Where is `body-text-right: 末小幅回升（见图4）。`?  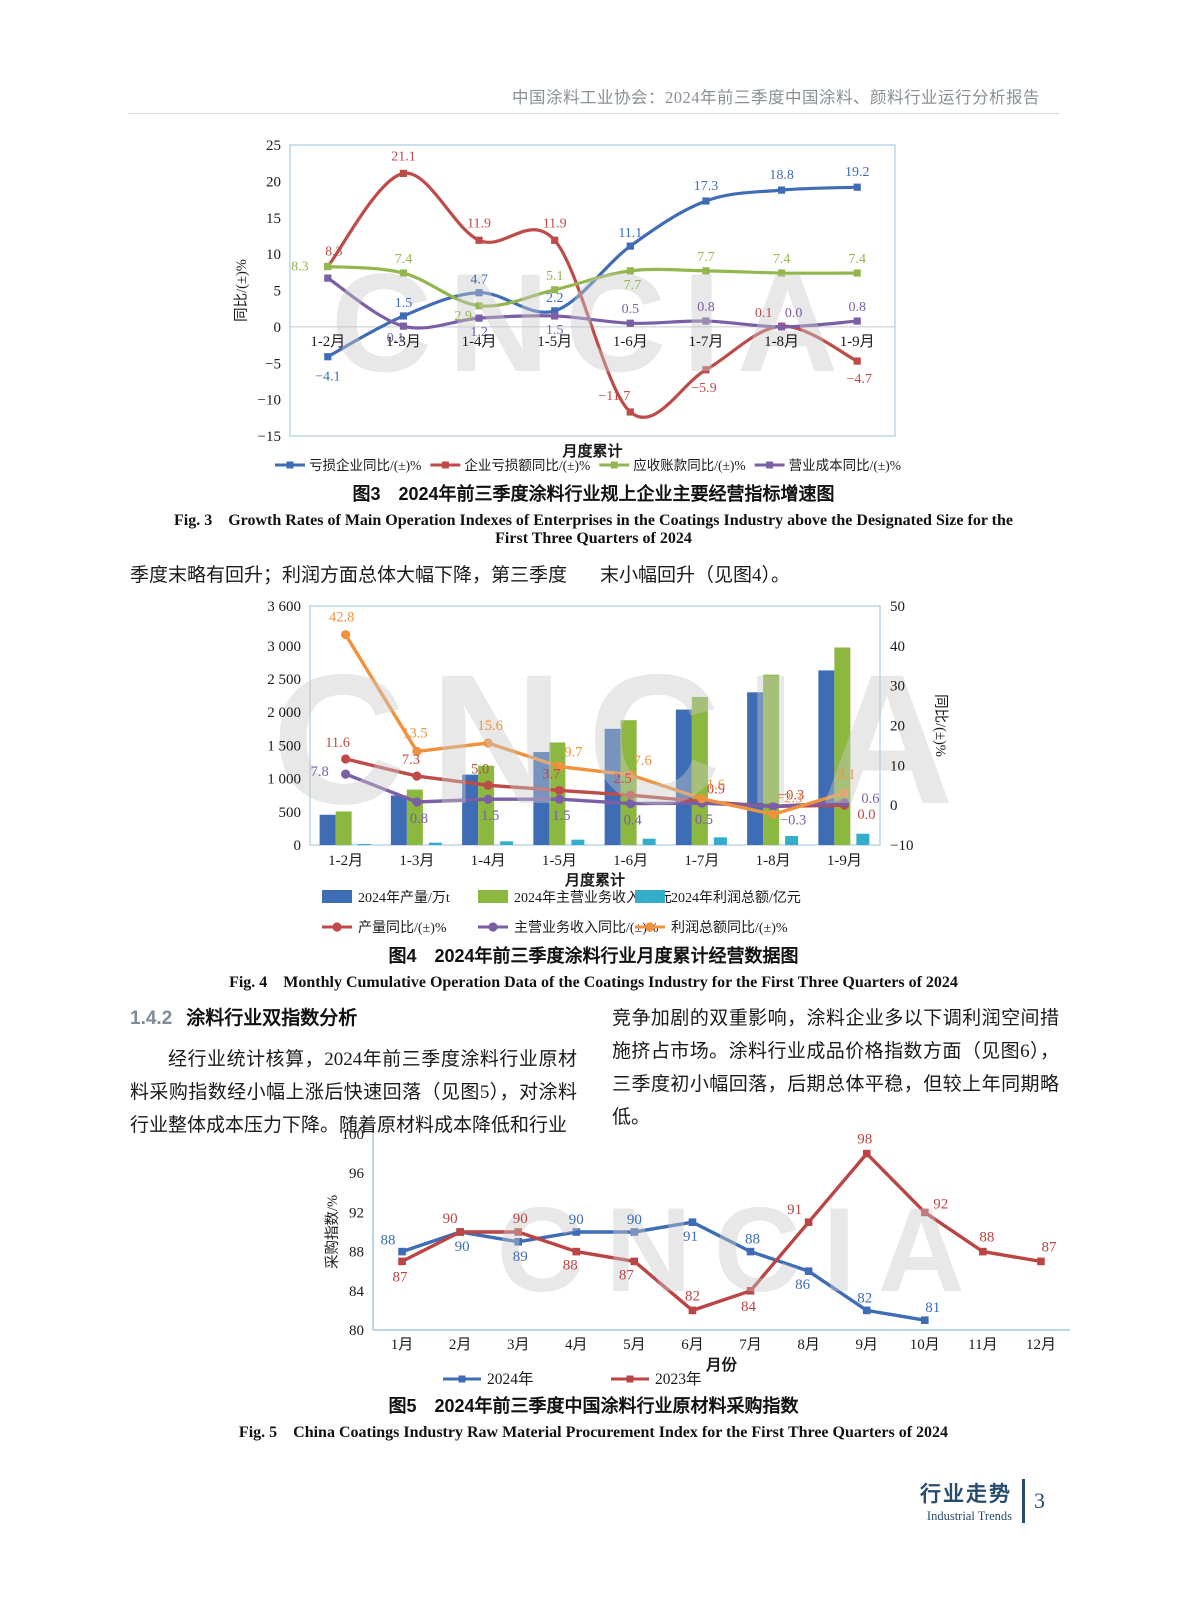
body-text-right: 末小幅回升（见图4）。 is located at coordinates (695, 575).